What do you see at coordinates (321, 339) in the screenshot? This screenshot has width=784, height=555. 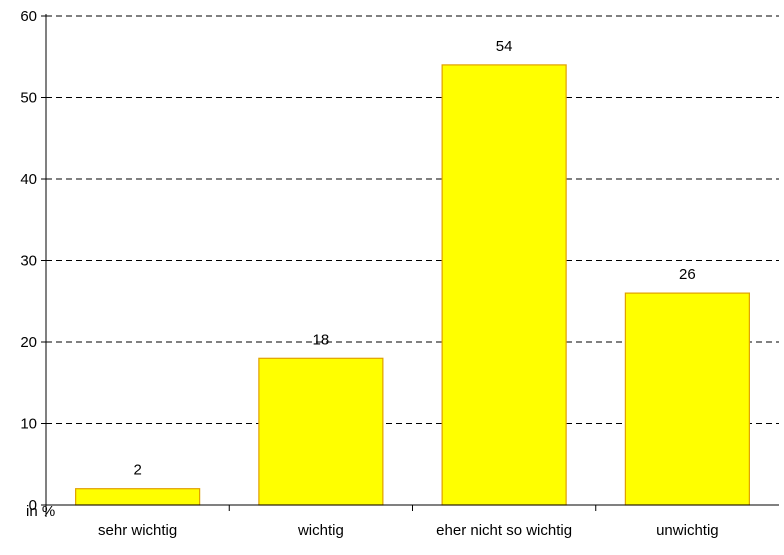 I see `bar-value-label: 18` at bounding box center [321, 339].